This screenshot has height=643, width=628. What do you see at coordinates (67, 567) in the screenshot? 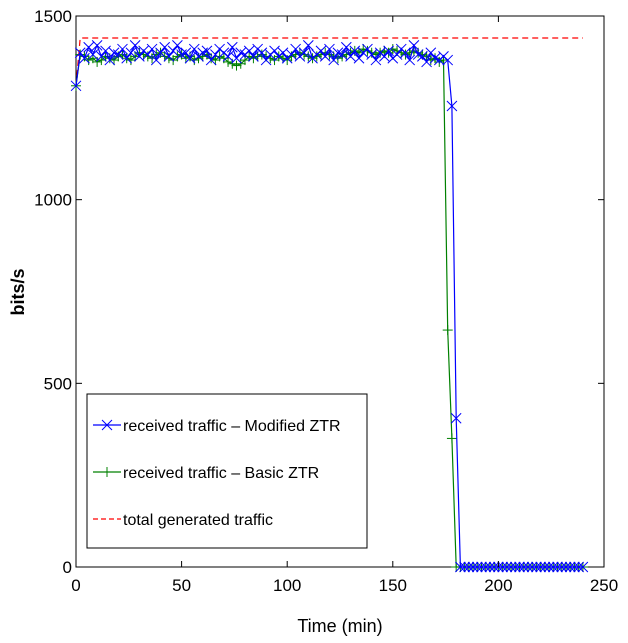
I see `y-tick-label: 0` at bounding box center [67, 567].